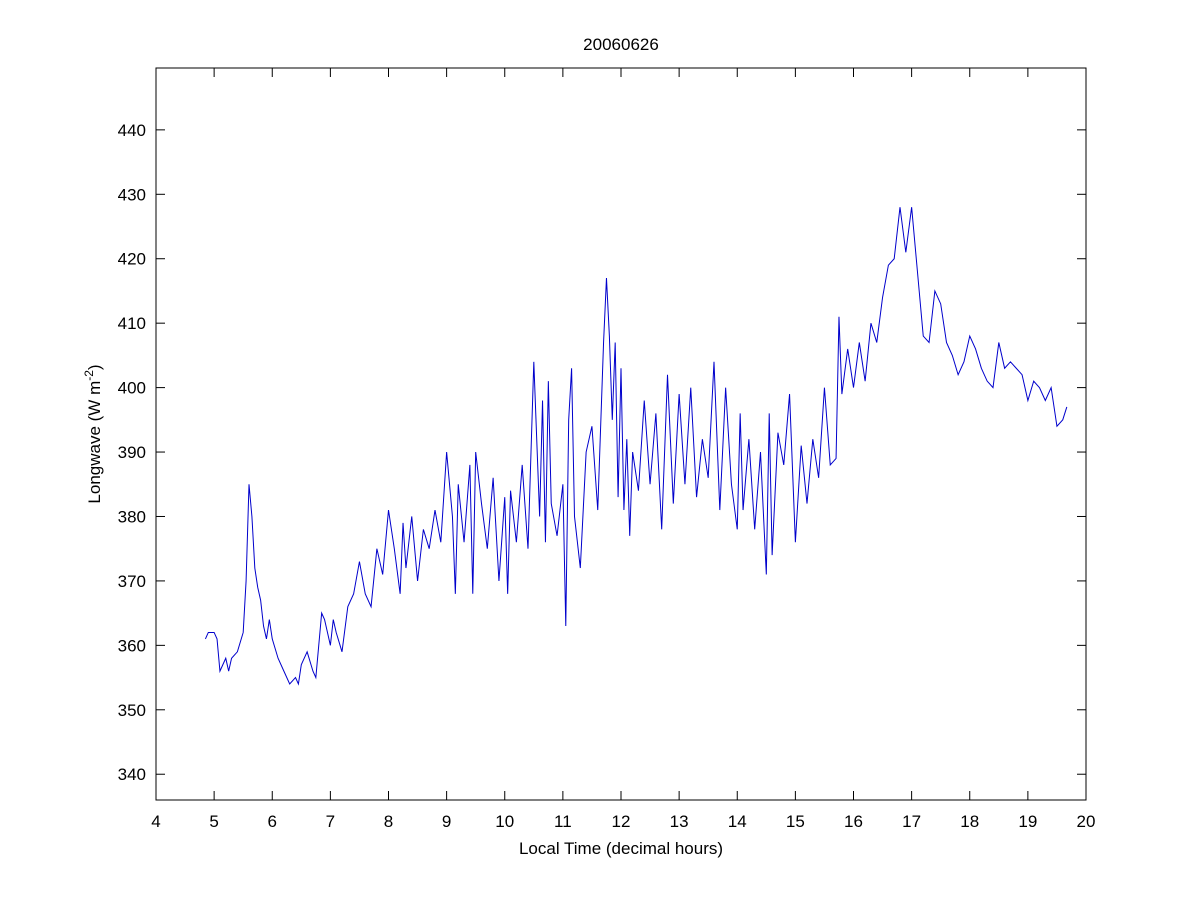 The height and width of the screenshot is (905, 1200). What do you see at coordinates (132, 581) in the screenshot?
I see `y-tick-label: 370` at bounding box center [132, 581].